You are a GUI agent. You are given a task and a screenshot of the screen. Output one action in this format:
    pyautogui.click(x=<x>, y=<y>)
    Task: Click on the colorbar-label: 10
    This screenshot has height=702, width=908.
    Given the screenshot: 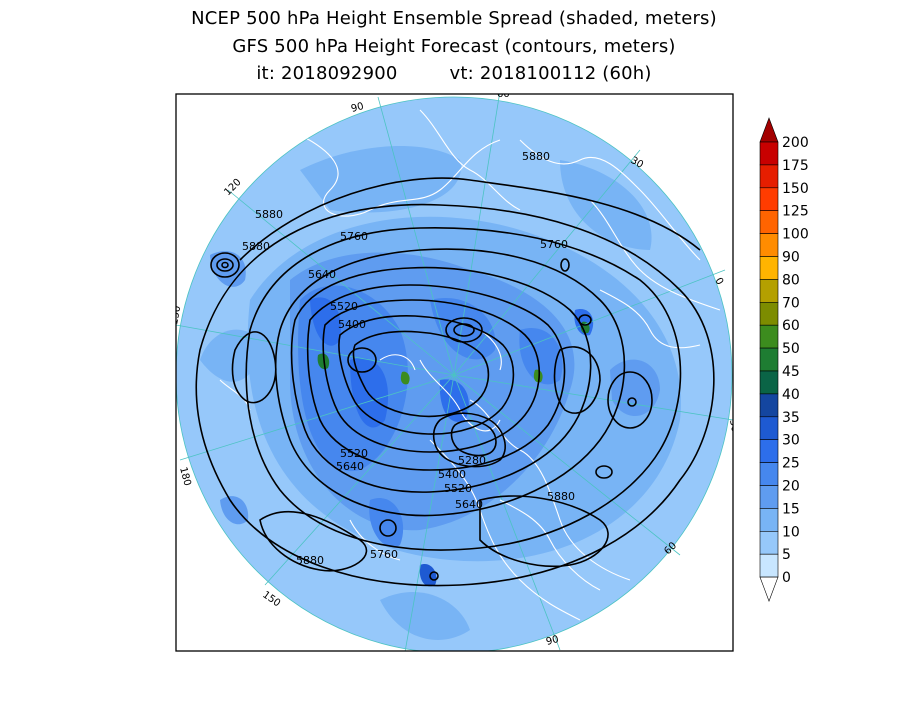 What is the action you would take?
    pyautogui.click(x=791, y=532)
    